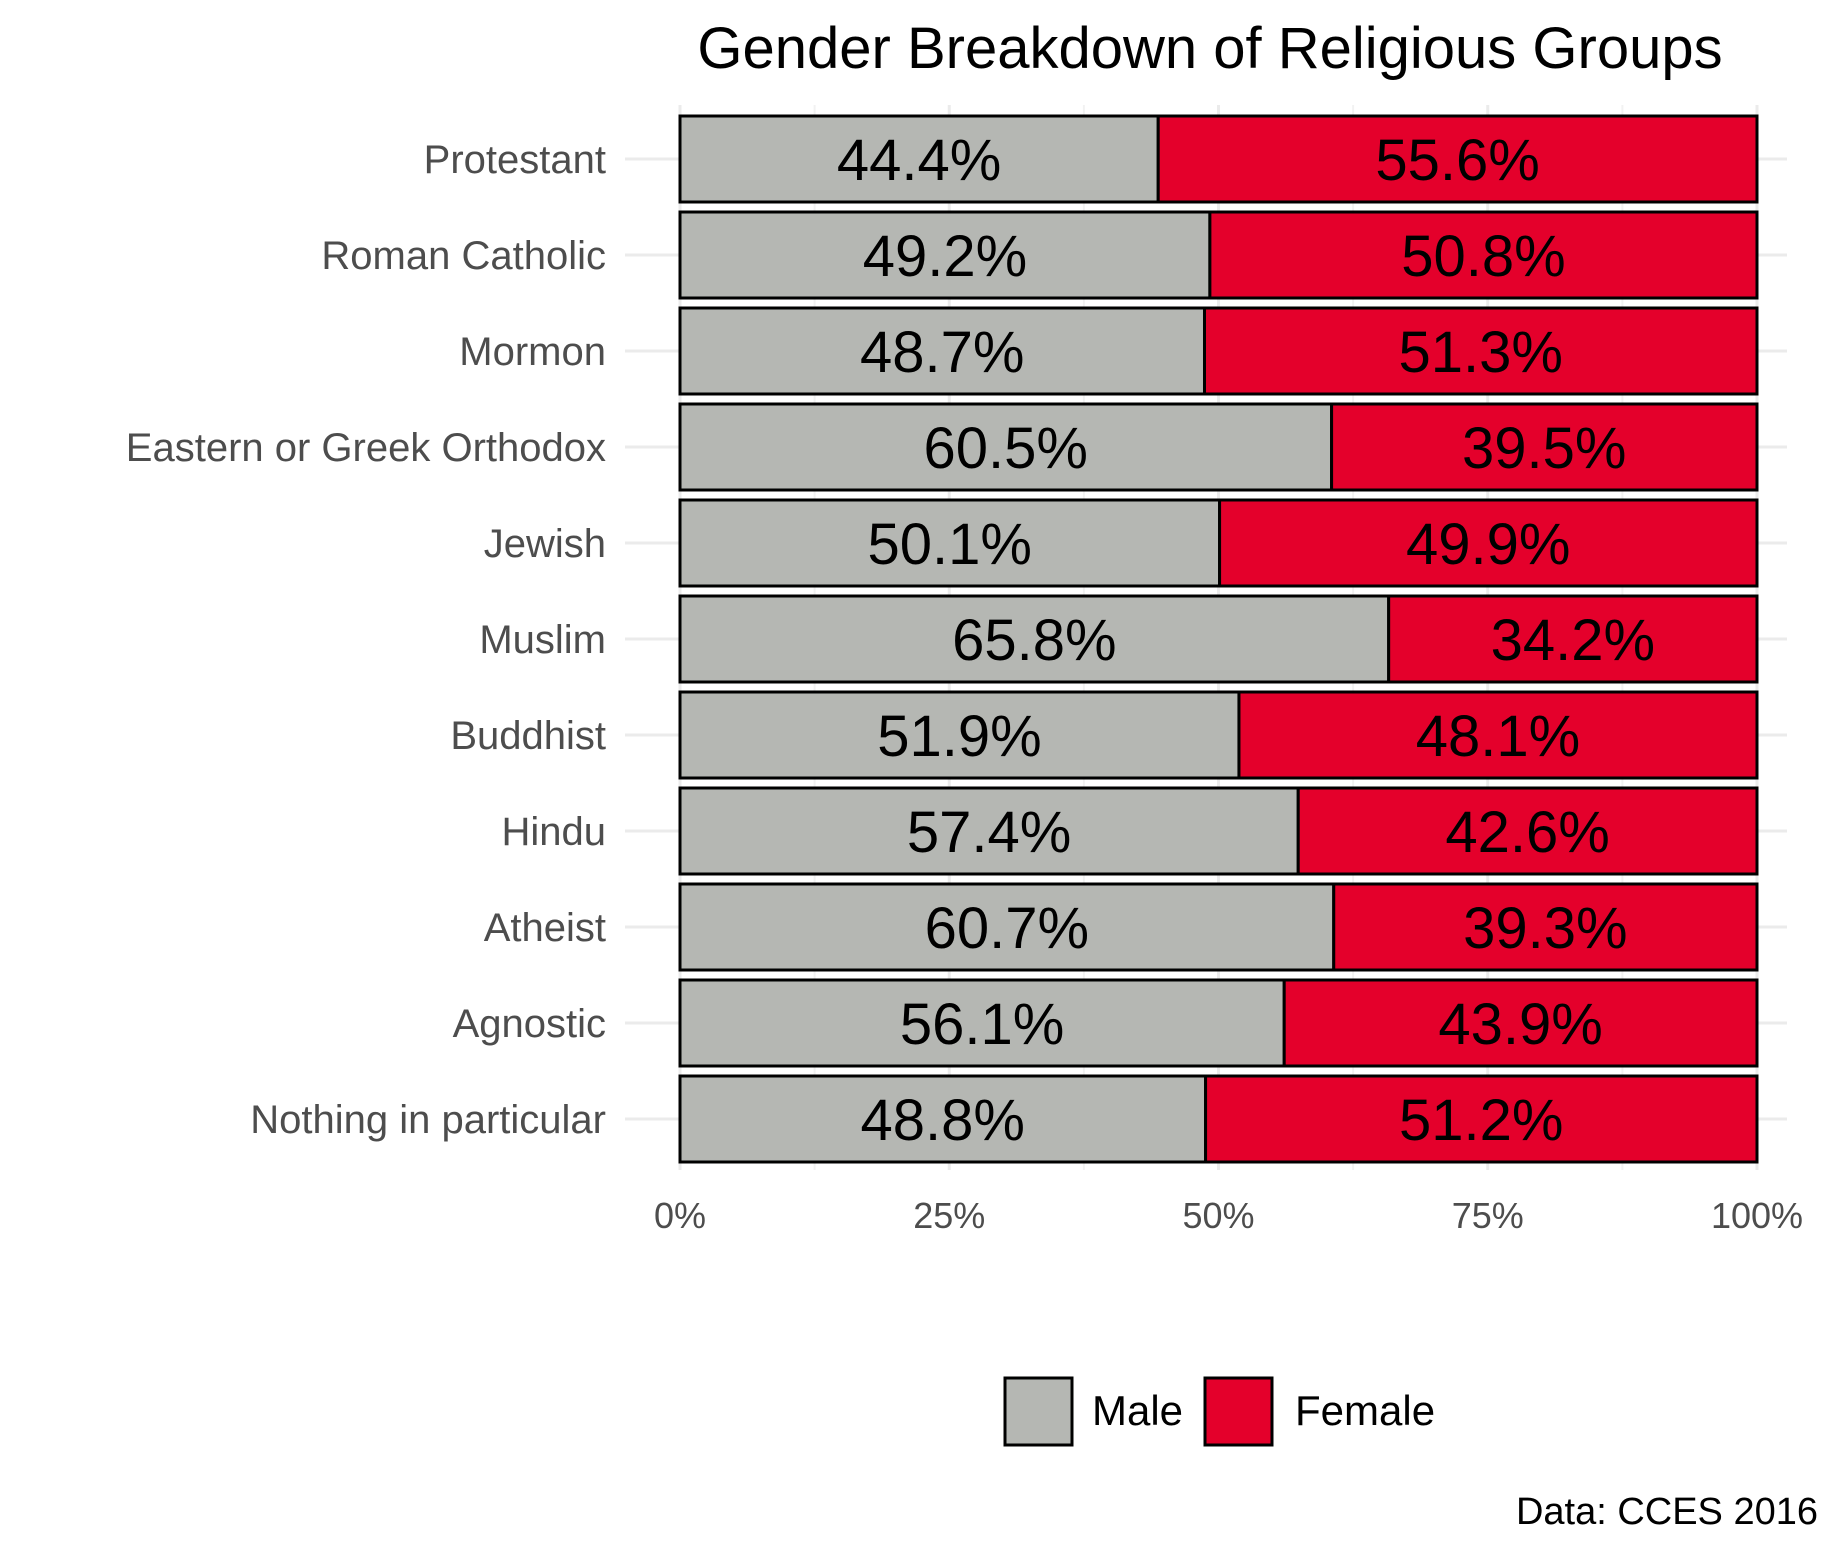 The image size is (1828, 1554). What do you see at coordinates (1006, 448) in the screenshot?
I see `bar-value-label: 60.5%` at bounding box center [1006, 448].